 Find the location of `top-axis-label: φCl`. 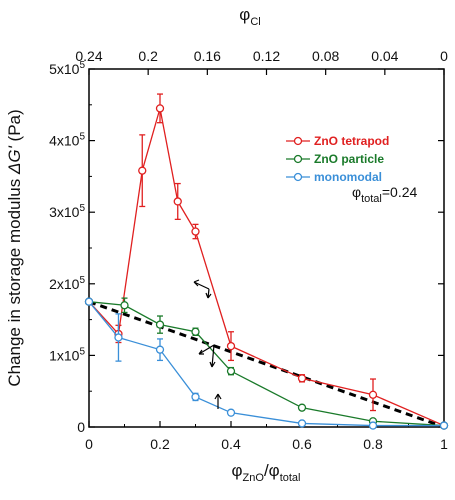

top-axis-label: φCl is located at coordinates (249, 16).